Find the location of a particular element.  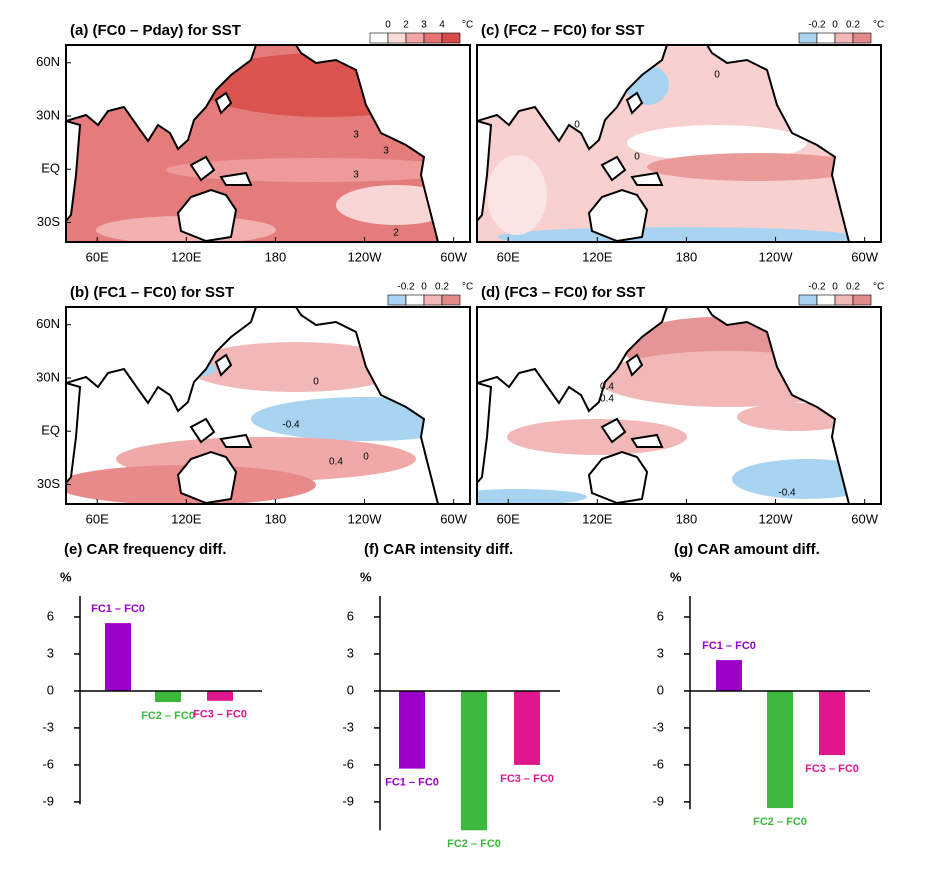

colorbar-label: 4 is located at coordinates (442, 25).